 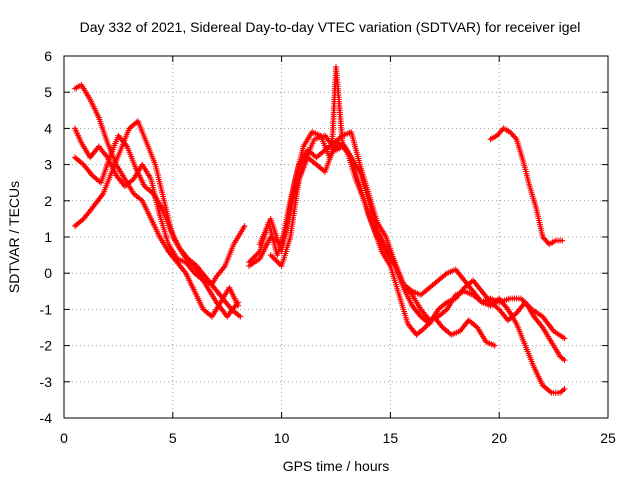 I want to click on x-tick-label: 20, so click(x=499, y=438).